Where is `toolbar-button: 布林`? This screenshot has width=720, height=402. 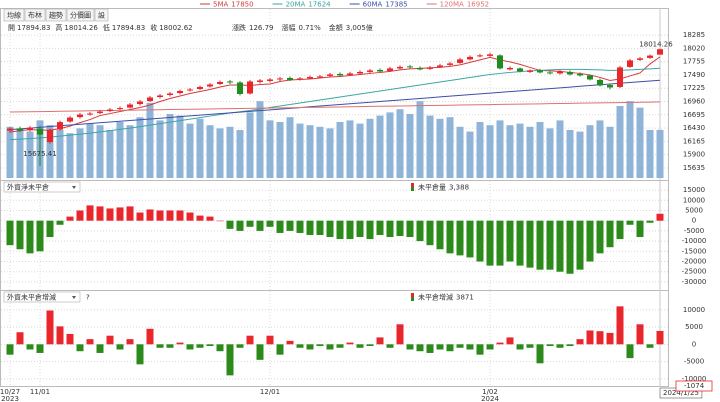 toolbar-button: 布林 is located at coordinates (35, 15).